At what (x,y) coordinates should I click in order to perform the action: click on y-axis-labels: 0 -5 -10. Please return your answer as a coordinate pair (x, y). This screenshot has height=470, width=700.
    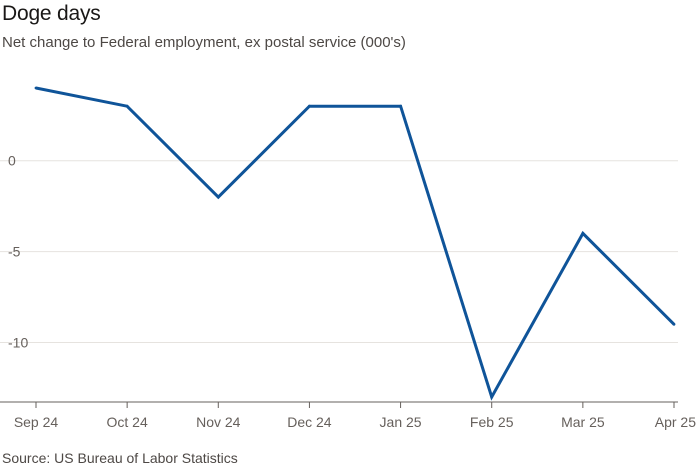
    Looking at the image, I should click on (18, 252).